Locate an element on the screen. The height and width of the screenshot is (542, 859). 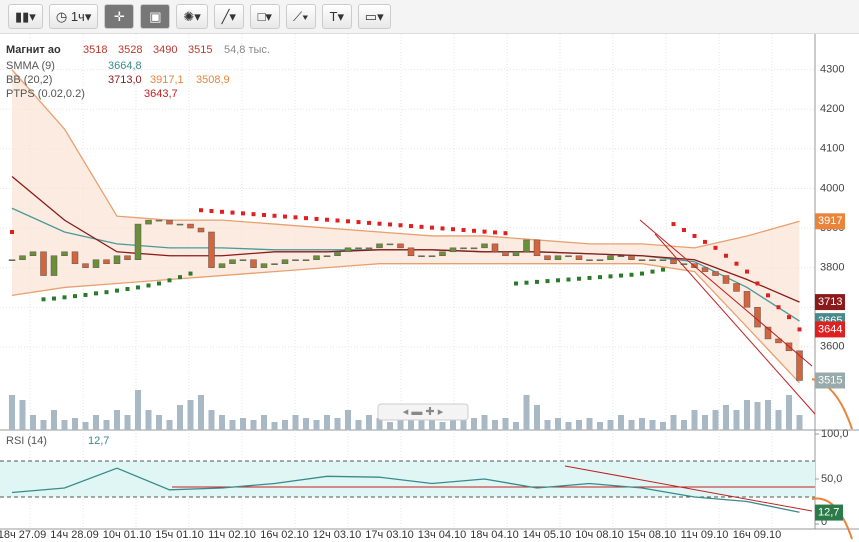
y-tick-label: 4000 is located at coordinates (832, 188).